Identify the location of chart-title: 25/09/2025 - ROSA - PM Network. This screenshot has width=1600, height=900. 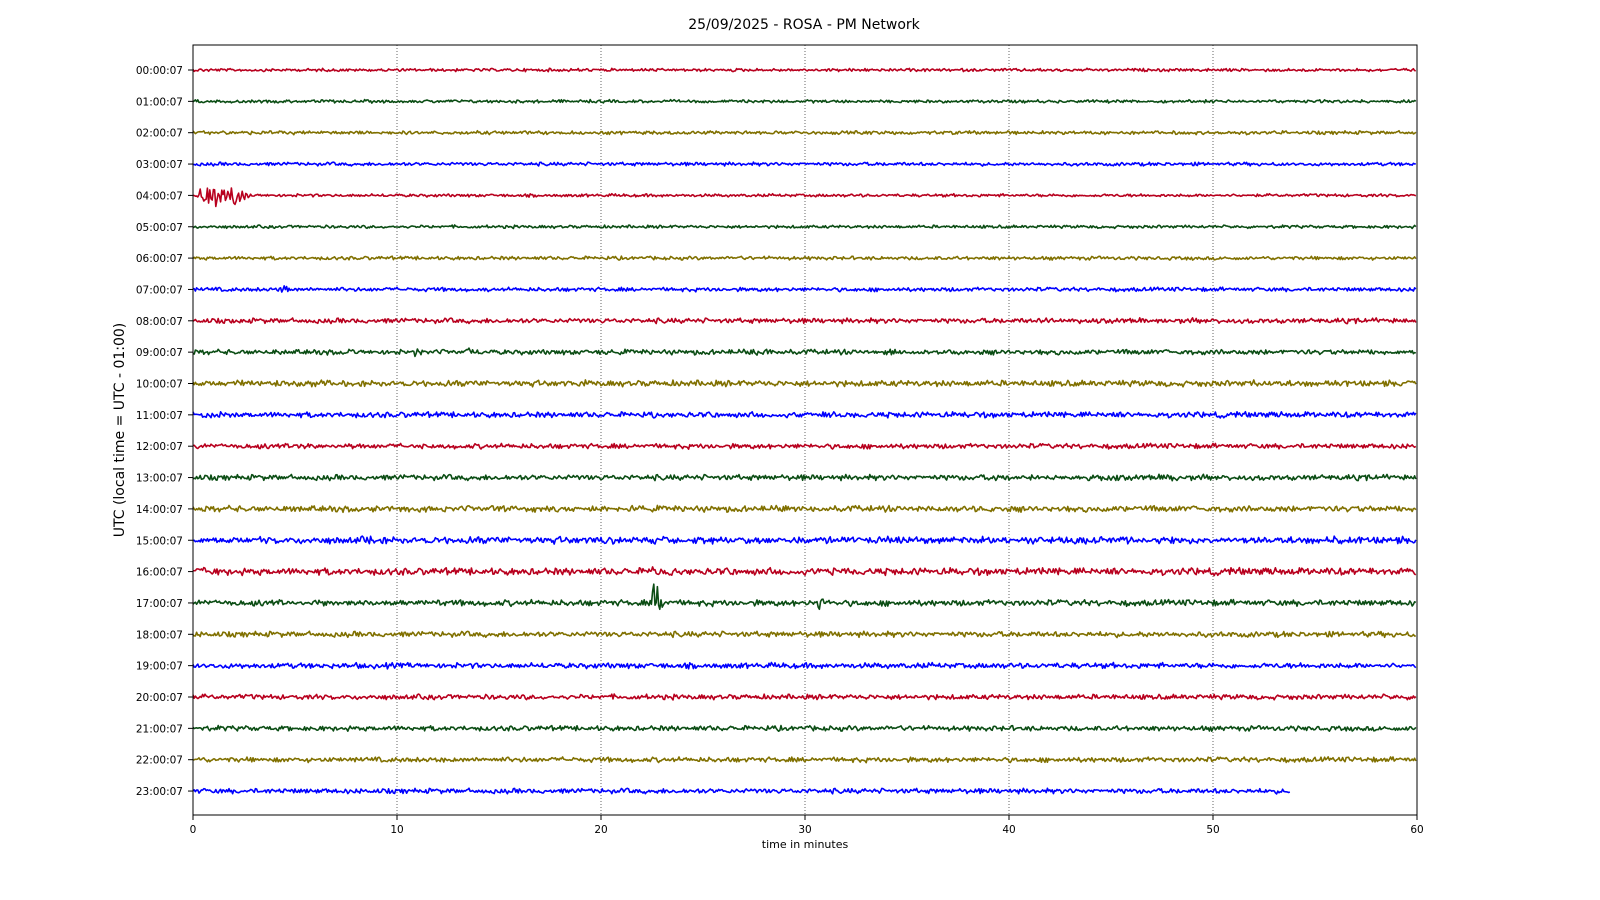
(804, 25).